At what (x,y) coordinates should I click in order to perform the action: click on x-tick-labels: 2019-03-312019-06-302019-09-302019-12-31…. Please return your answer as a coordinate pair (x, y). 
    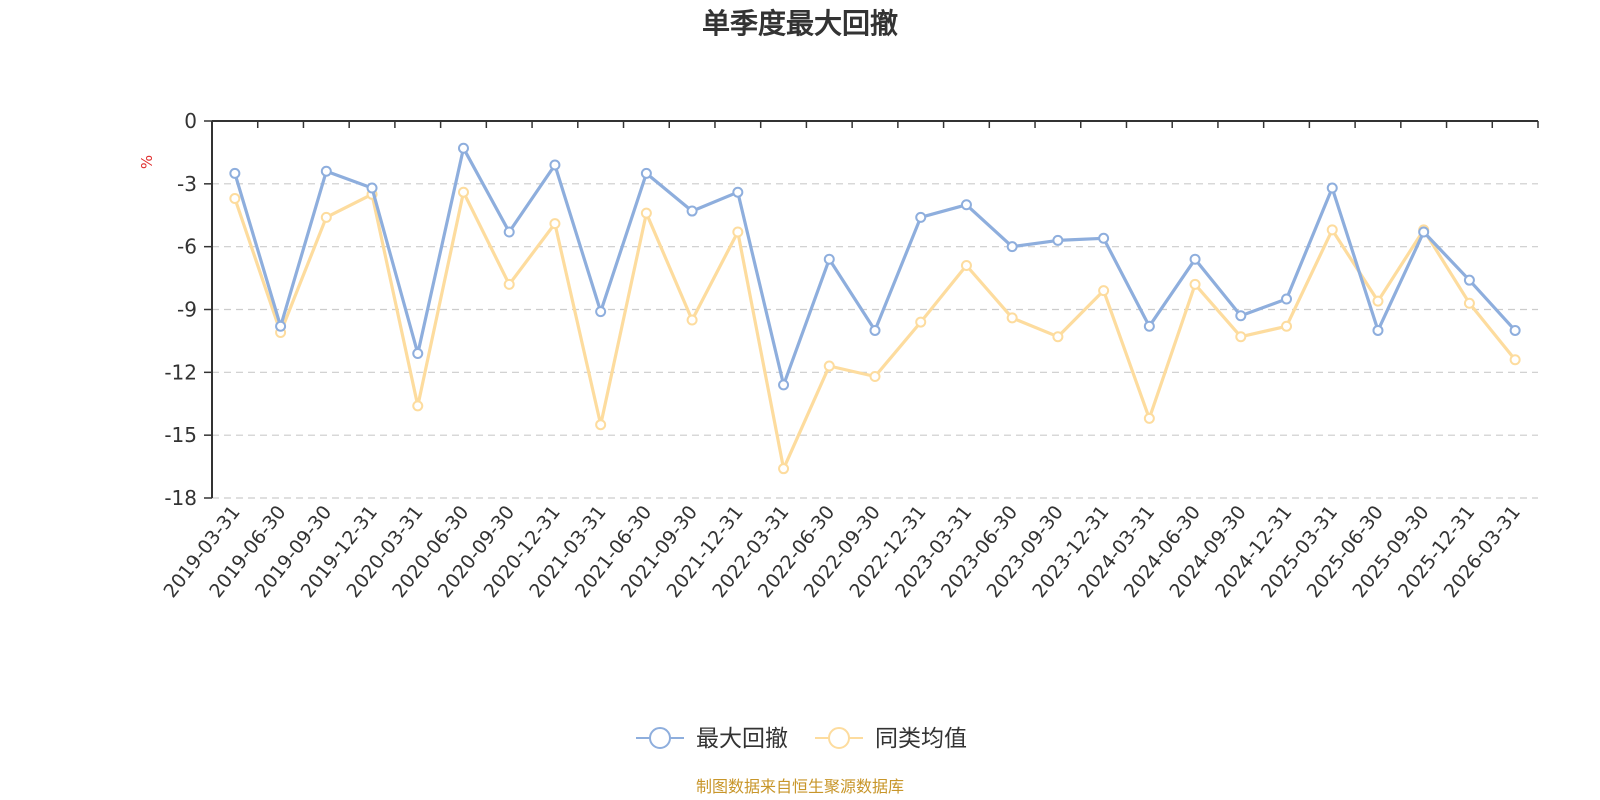
    Looking at the image, I should click on (842, 552).